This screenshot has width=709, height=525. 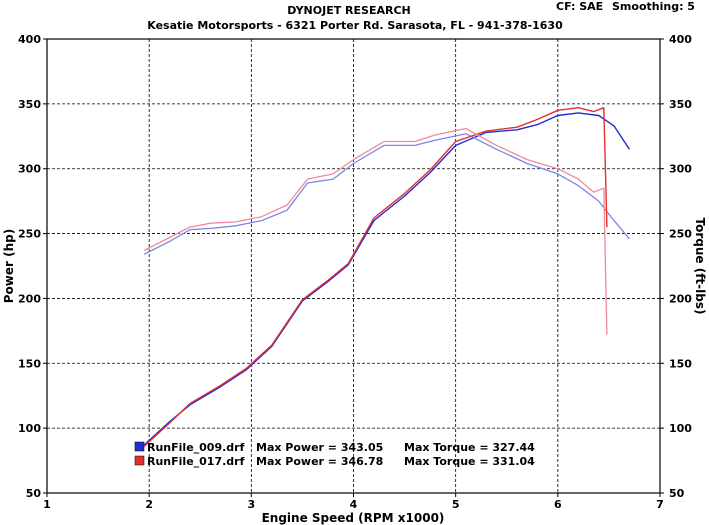 I want to click on x-axis-ticks: 1 2 3 4 5 6 7, so click(x=353, y=502).